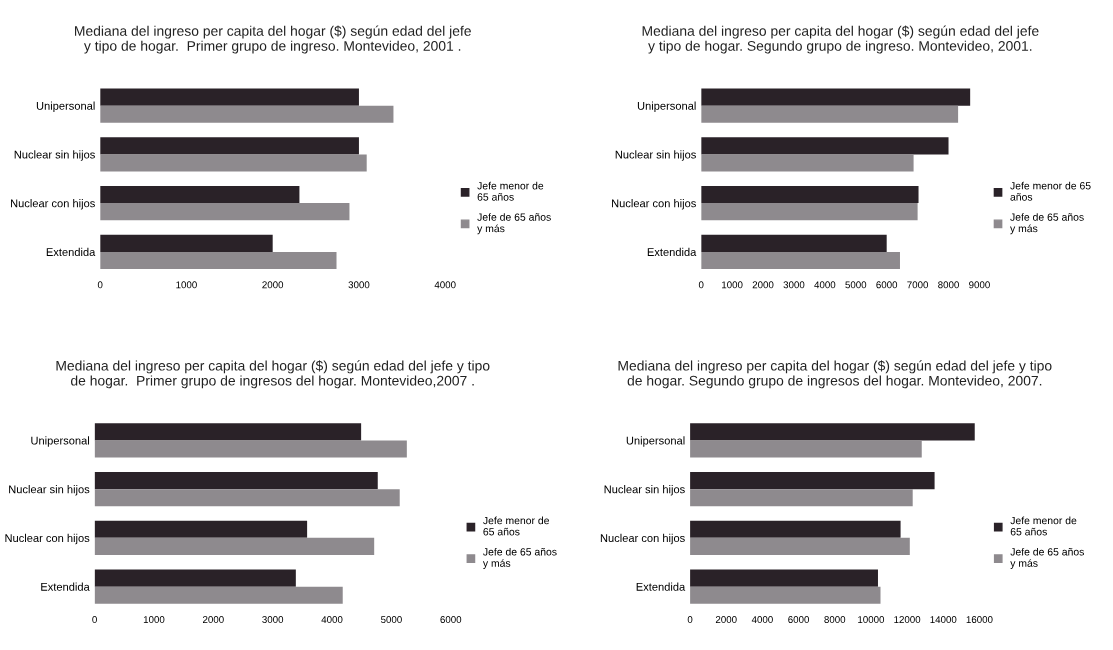  What do you see at coordinates (840, 39) in the screenshot?
I see `chart-title: Mediana del ingreso per capita del hogar ($) según edad del jefe y tipo de hogar. Segundo grupo de ingreso. Montevideo, 2001.` at bounding box center [840, 39].